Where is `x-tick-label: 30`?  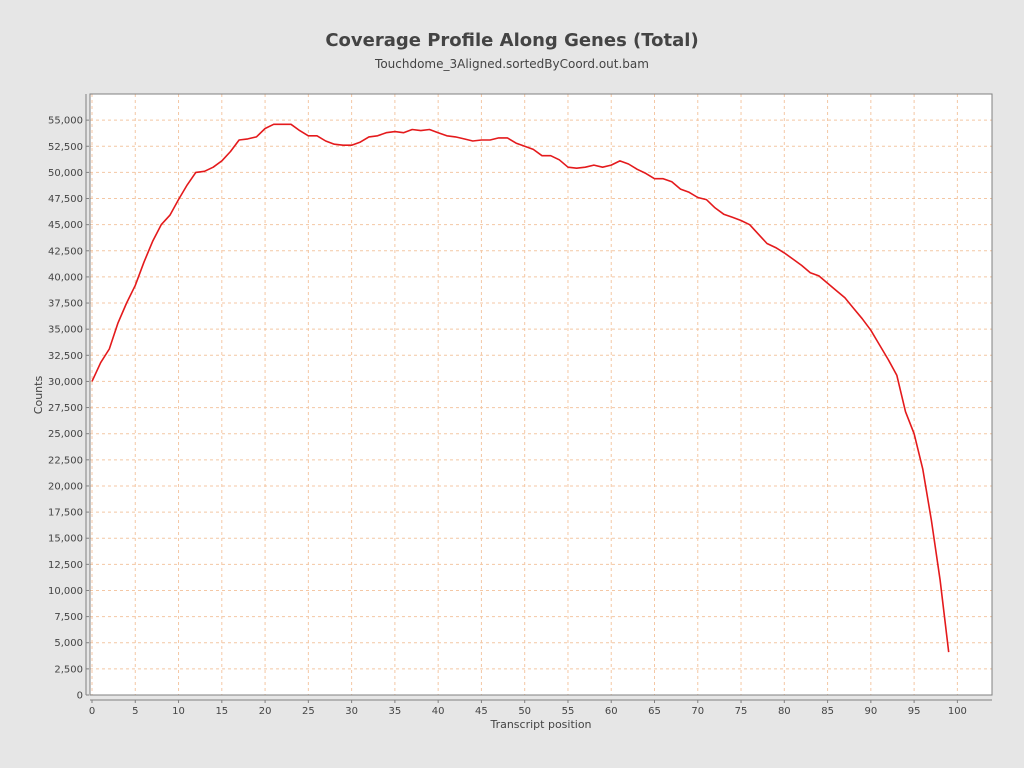
x-tick-label: 30 is located at coordinates (351, 711).